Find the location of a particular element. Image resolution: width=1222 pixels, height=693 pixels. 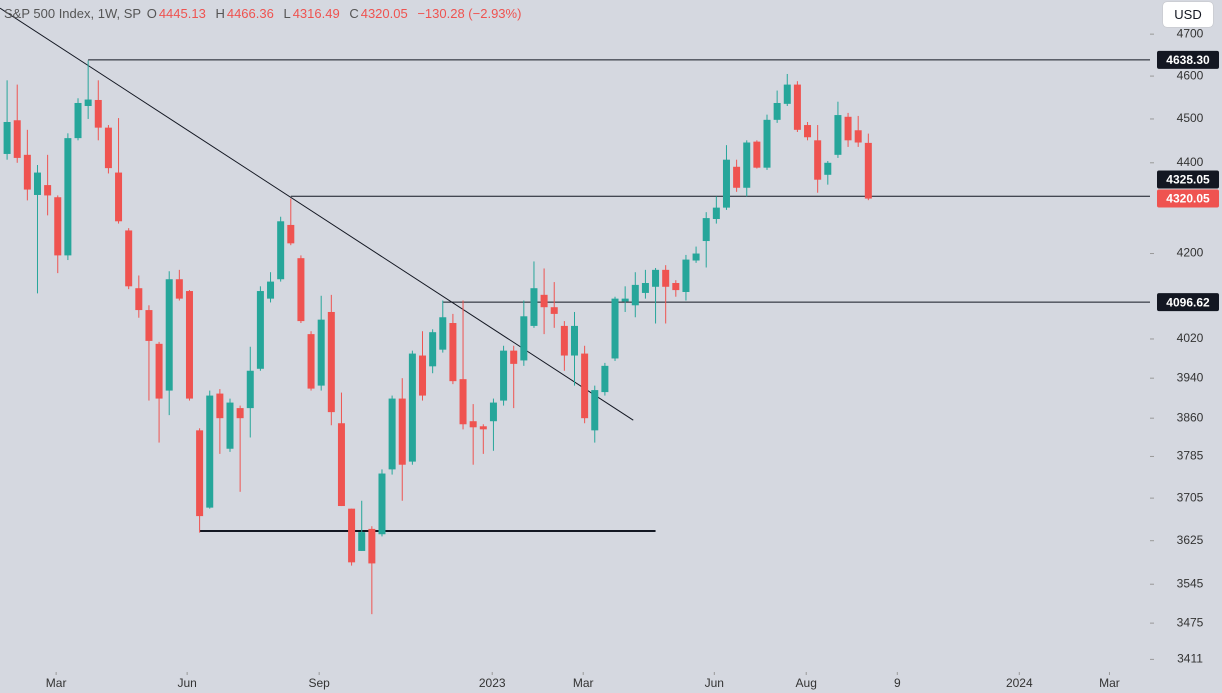

time-axis is located at coordinates (611, 682).